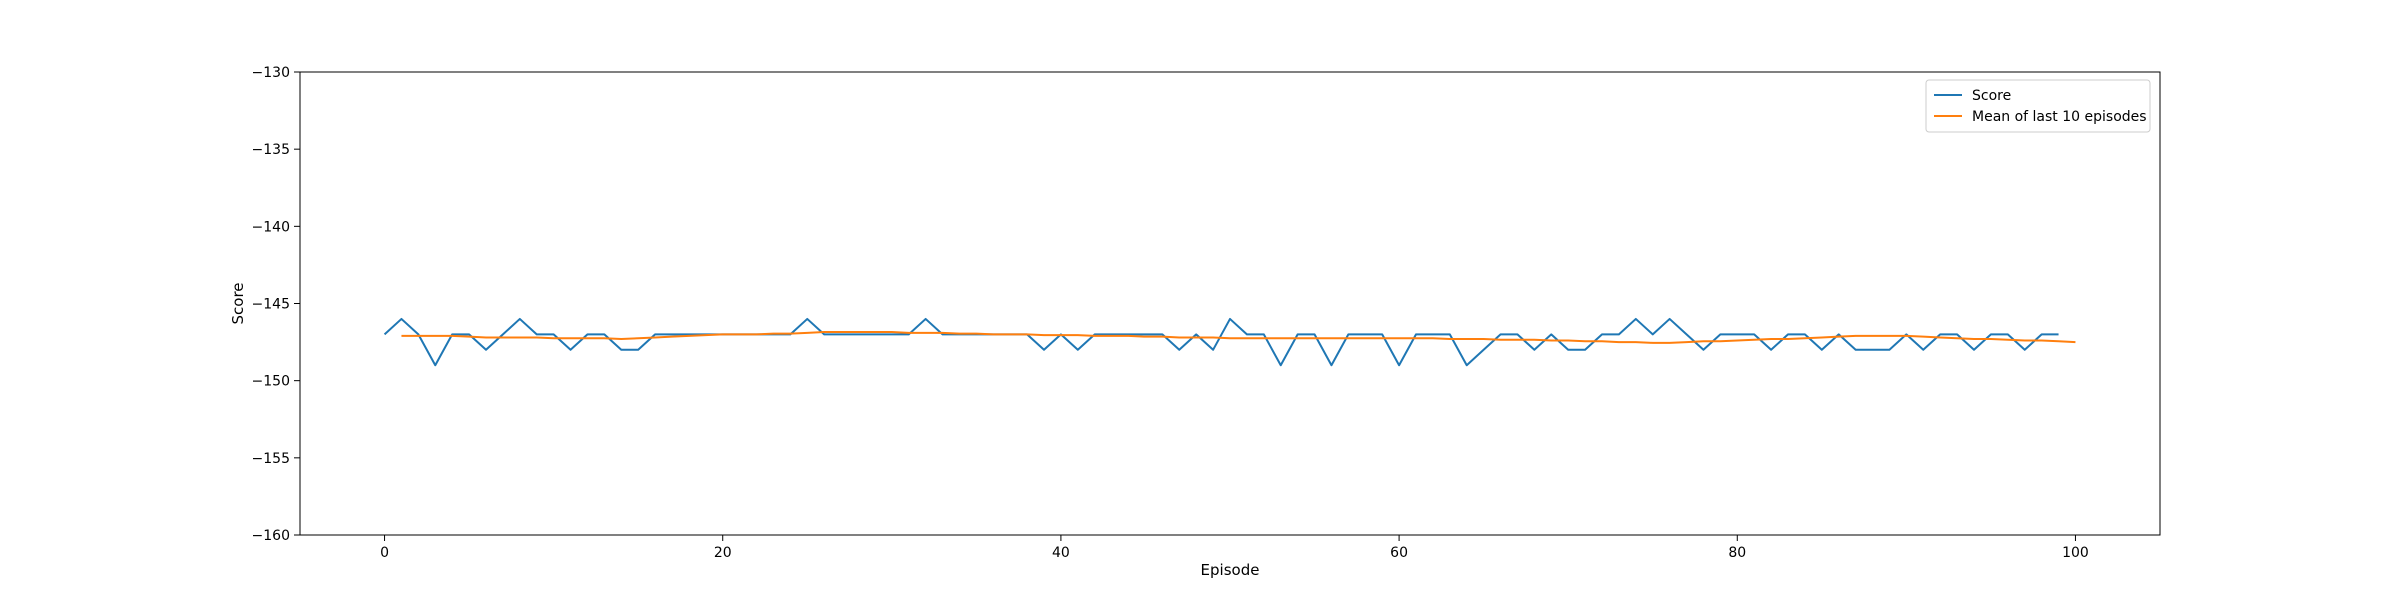  Describe the element at coordinates (1399, 553) in the screenshot. I see `x-tick-label: 60` at that location.